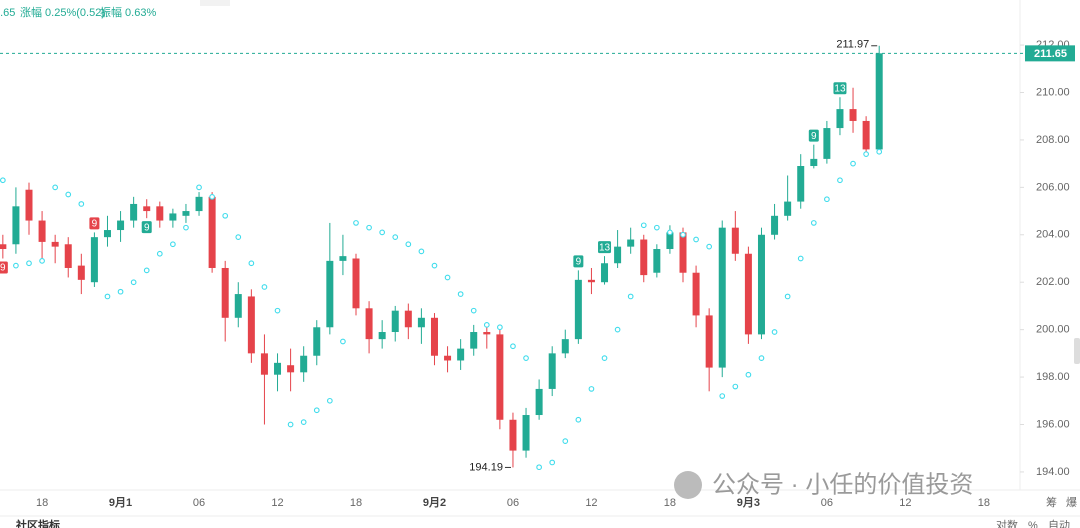 The image size is (1080, 528). What do you see at coordinates (434, 502) in the screenshot?
I see `x-tick-label: 9月2` at bounding box center [434, 502].